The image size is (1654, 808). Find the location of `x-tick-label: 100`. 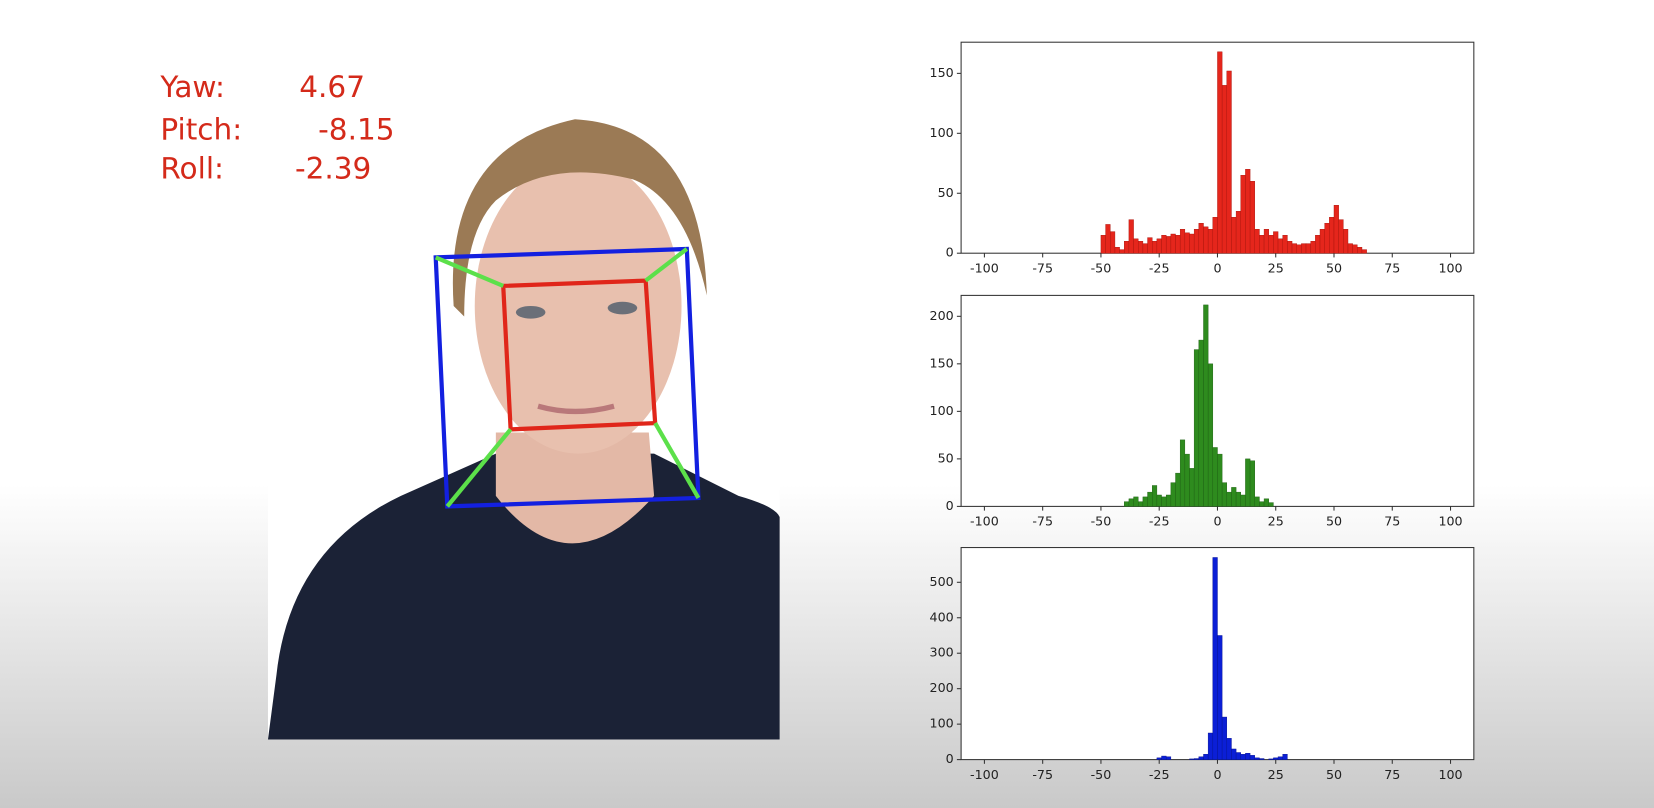

x-tick-label: 100 is located at coordinates (1450, 268).